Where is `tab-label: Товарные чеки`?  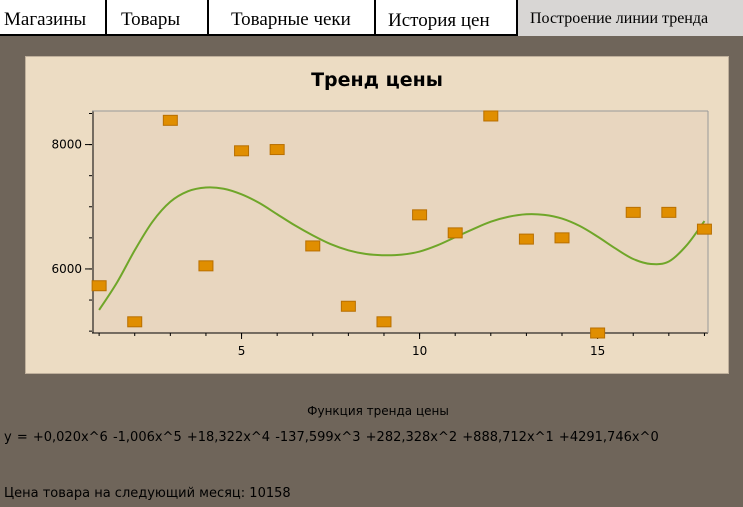 tab-label: Товарные чеки is located at coordinates (291, 19).